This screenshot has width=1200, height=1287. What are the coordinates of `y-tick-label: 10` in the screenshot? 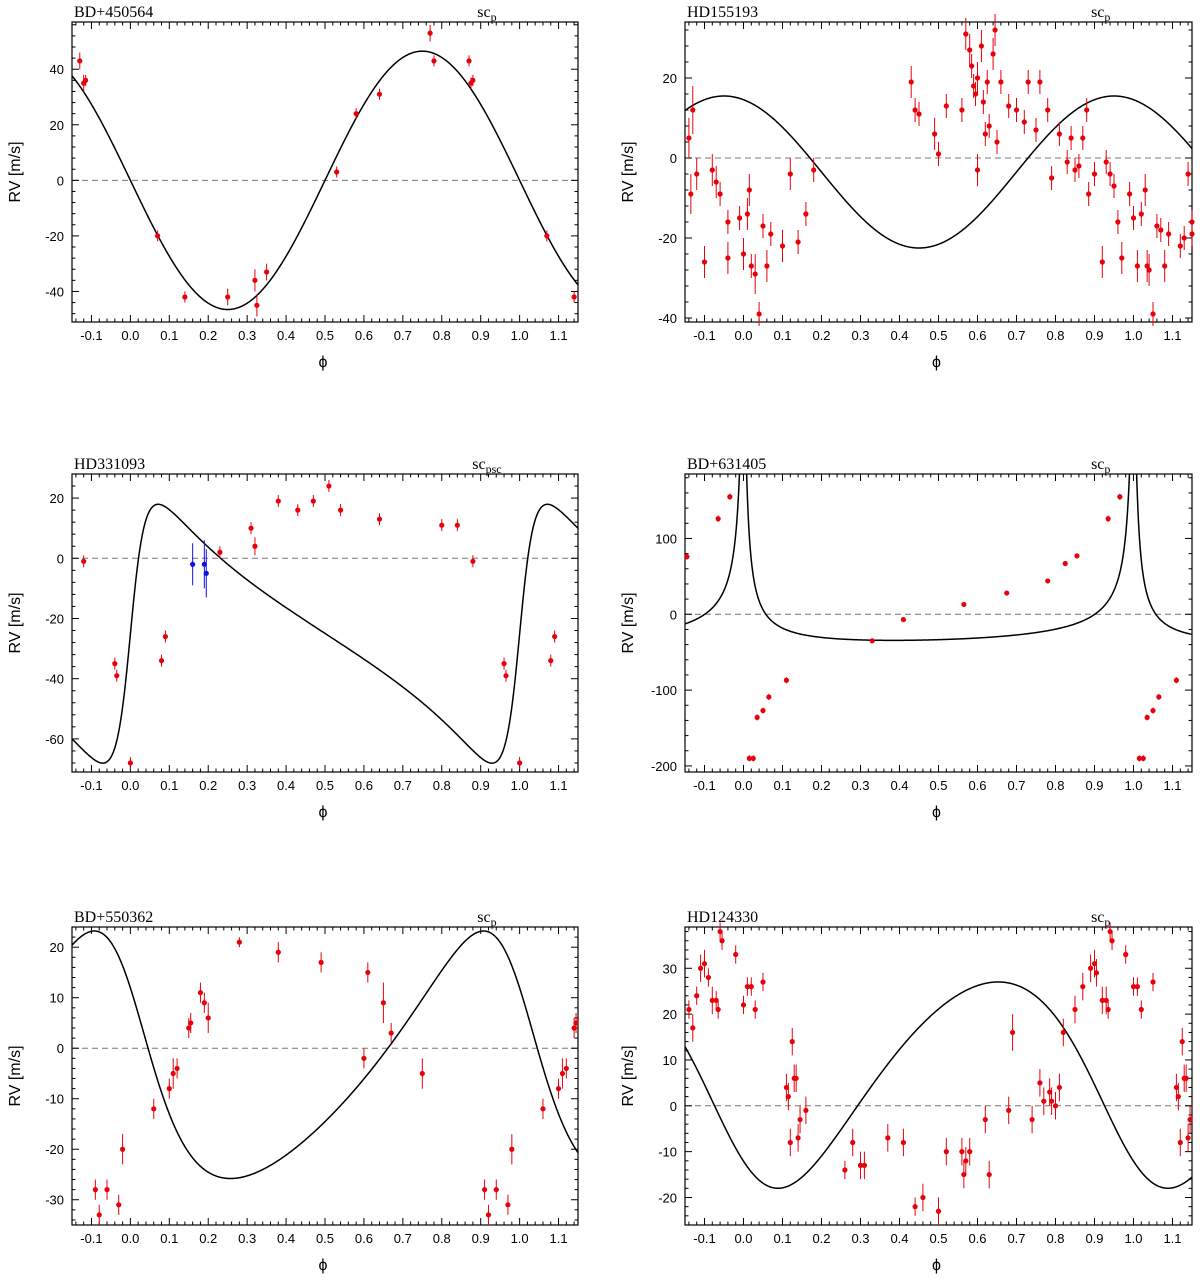 It's located at (57, 998).